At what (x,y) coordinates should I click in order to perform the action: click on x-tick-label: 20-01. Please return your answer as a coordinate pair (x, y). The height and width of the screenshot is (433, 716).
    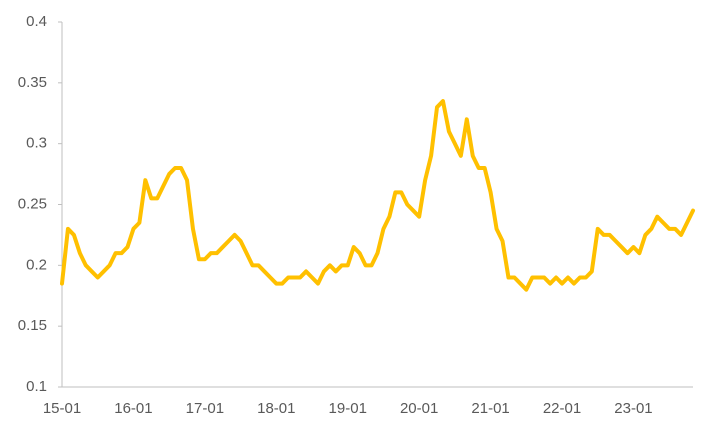
    Looking at the image, I should click on (419, 408).